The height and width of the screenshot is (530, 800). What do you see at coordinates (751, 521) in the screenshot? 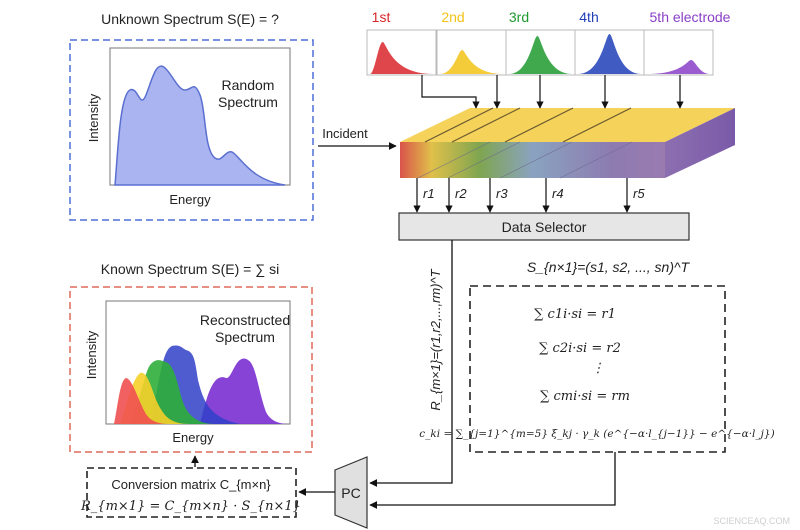
I see `watermark: SCIENCEAQ.COM` at bounding box center [751, 521].